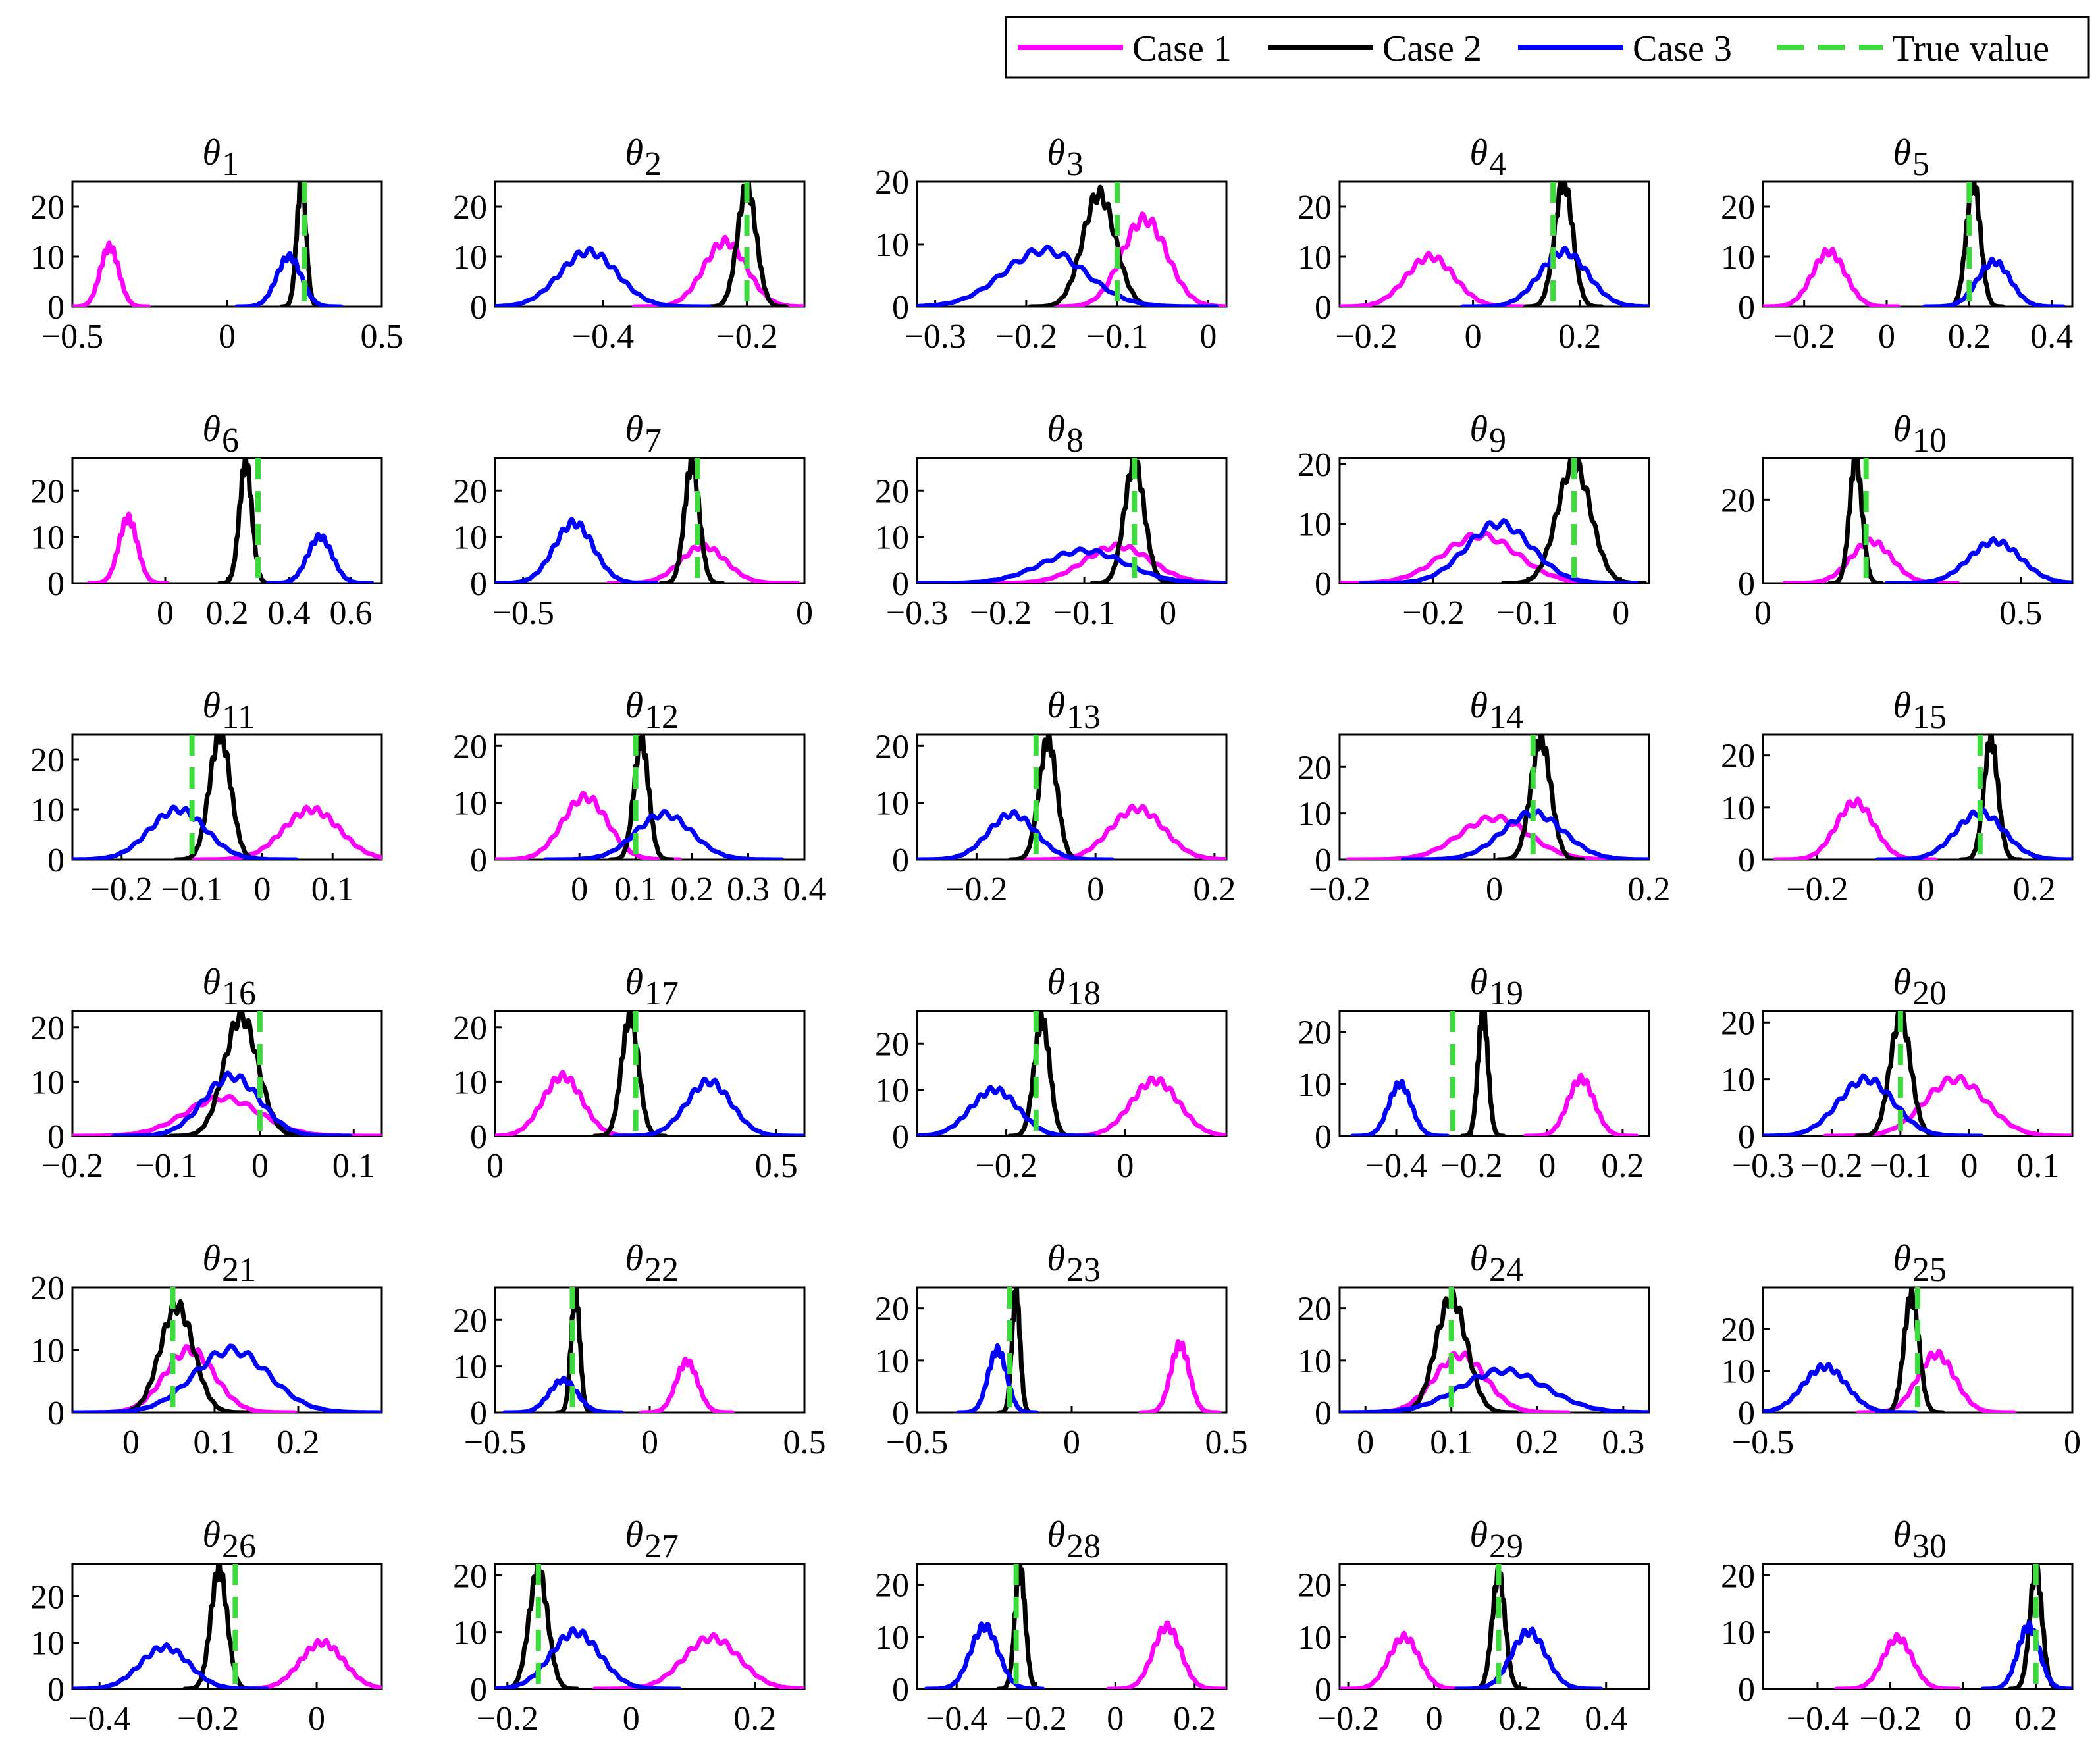  I want to click on subplot-title-index: 4, so click(1497, 164).